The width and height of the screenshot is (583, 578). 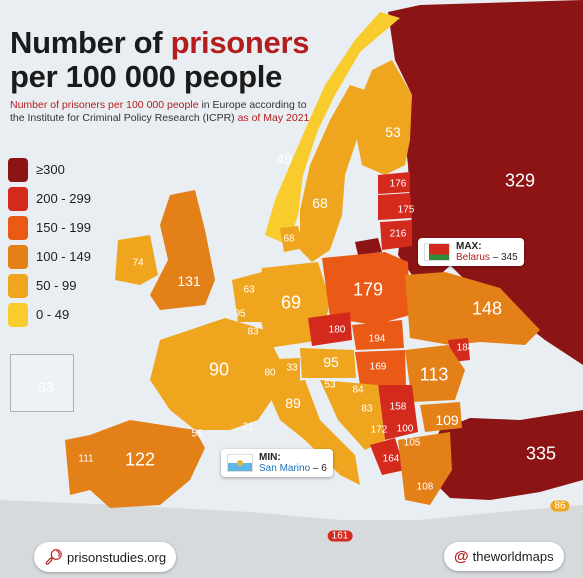 What do you see at coordinates (249, 290) in the screenshot?
I see `value-netherlands: 63` at bounding box center [249, 290].